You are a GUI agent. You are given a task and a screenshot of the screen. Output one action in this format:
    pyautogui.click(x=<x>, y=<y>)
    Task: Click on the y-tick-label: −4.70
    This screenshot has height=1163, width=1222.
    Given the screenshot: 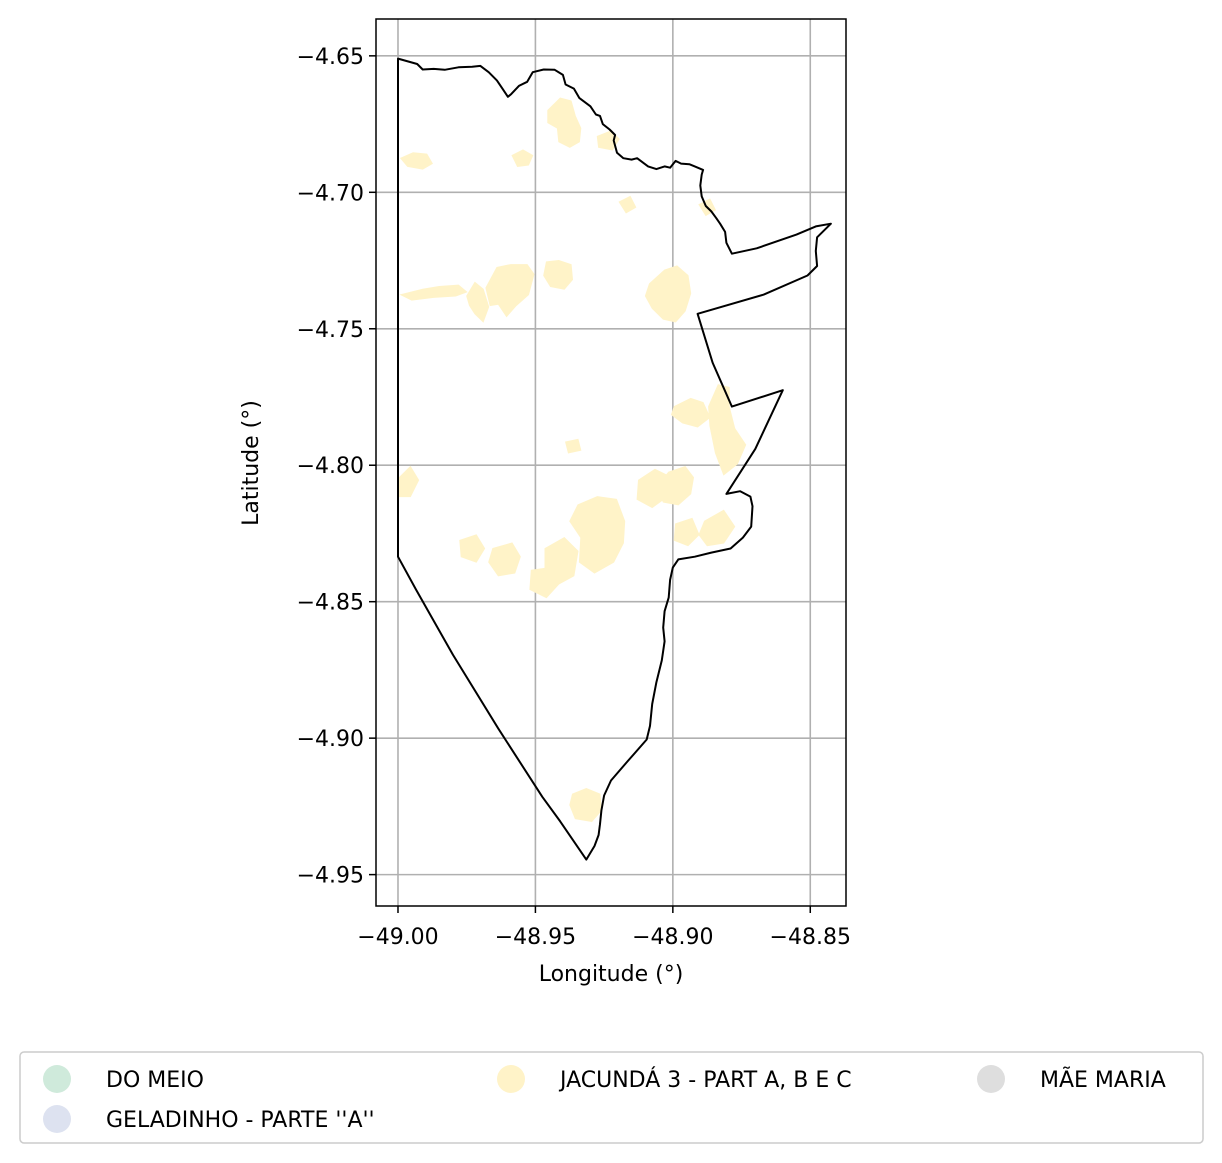 What is the action you would take?
    pyautogui.click(x=330, y=193)
    